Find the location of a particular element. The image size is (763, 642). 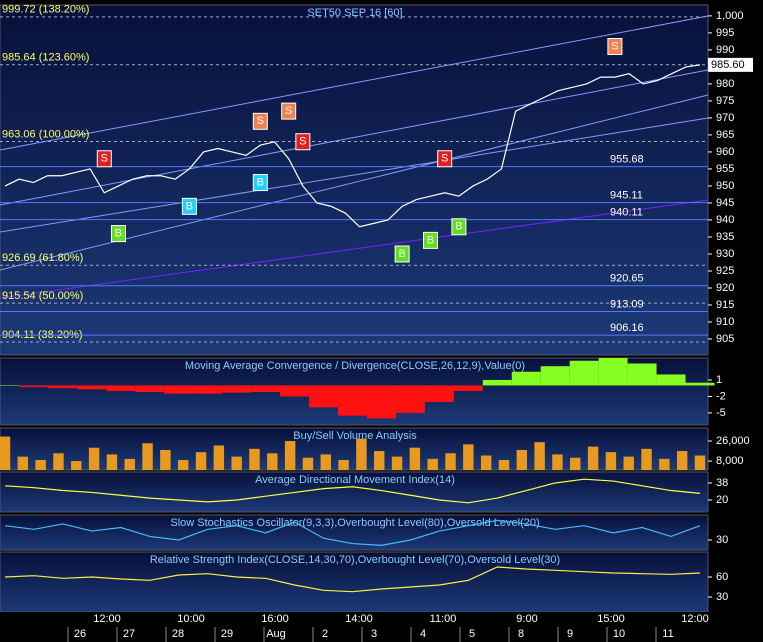

y-tick-label: 20 is located at coordinates (722, 500).